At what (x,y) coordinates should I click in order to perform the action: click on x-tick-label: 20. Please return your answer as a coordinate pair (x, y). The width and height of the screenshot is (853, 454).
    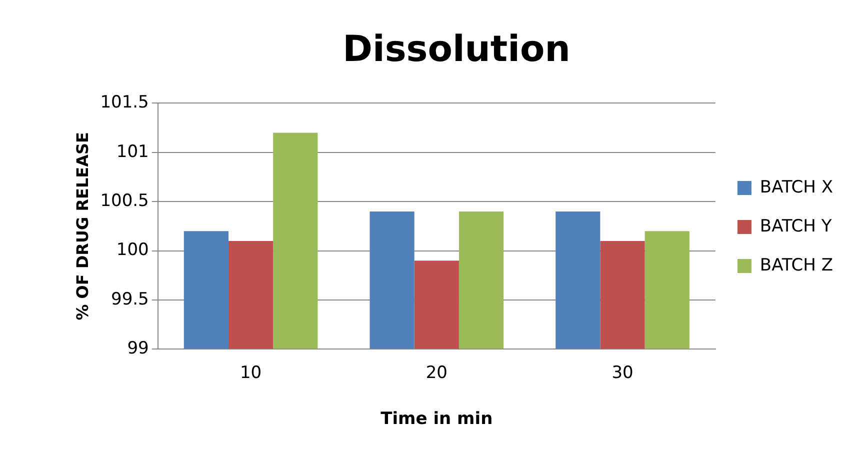
    Looking at the image, I should click on (437, 372).